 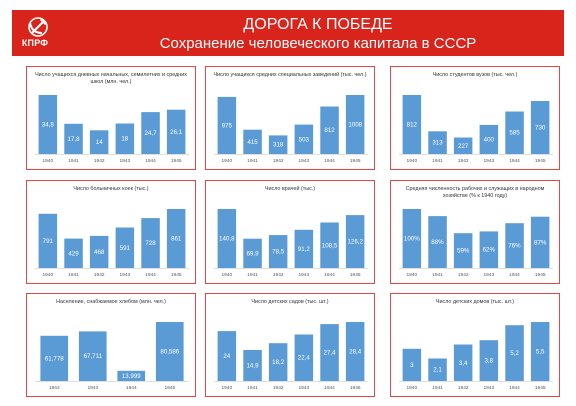 I want to click on data-label: 2,1, so click(x=437, y=370).